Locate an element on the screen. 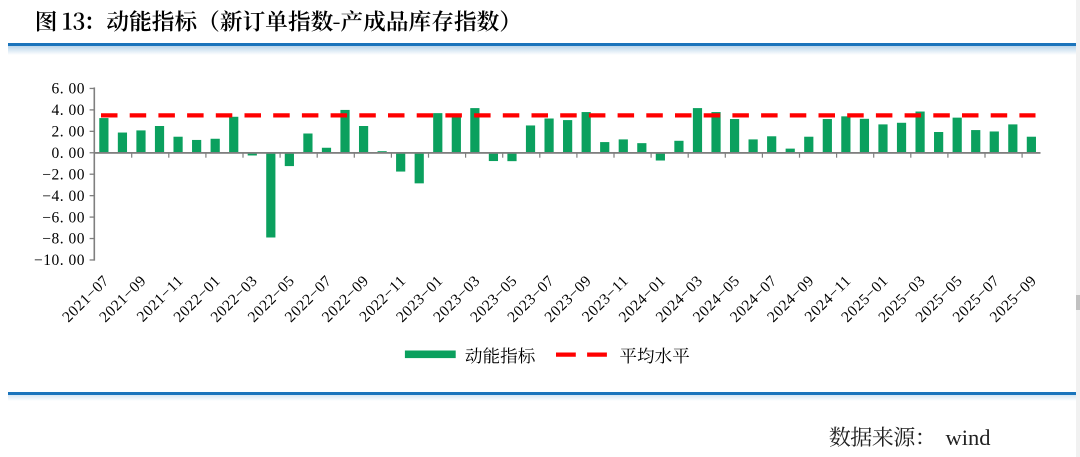 This screenshot has height=457, width=1080. svg-text: 2. 00 is located at coordinates (69, 132).